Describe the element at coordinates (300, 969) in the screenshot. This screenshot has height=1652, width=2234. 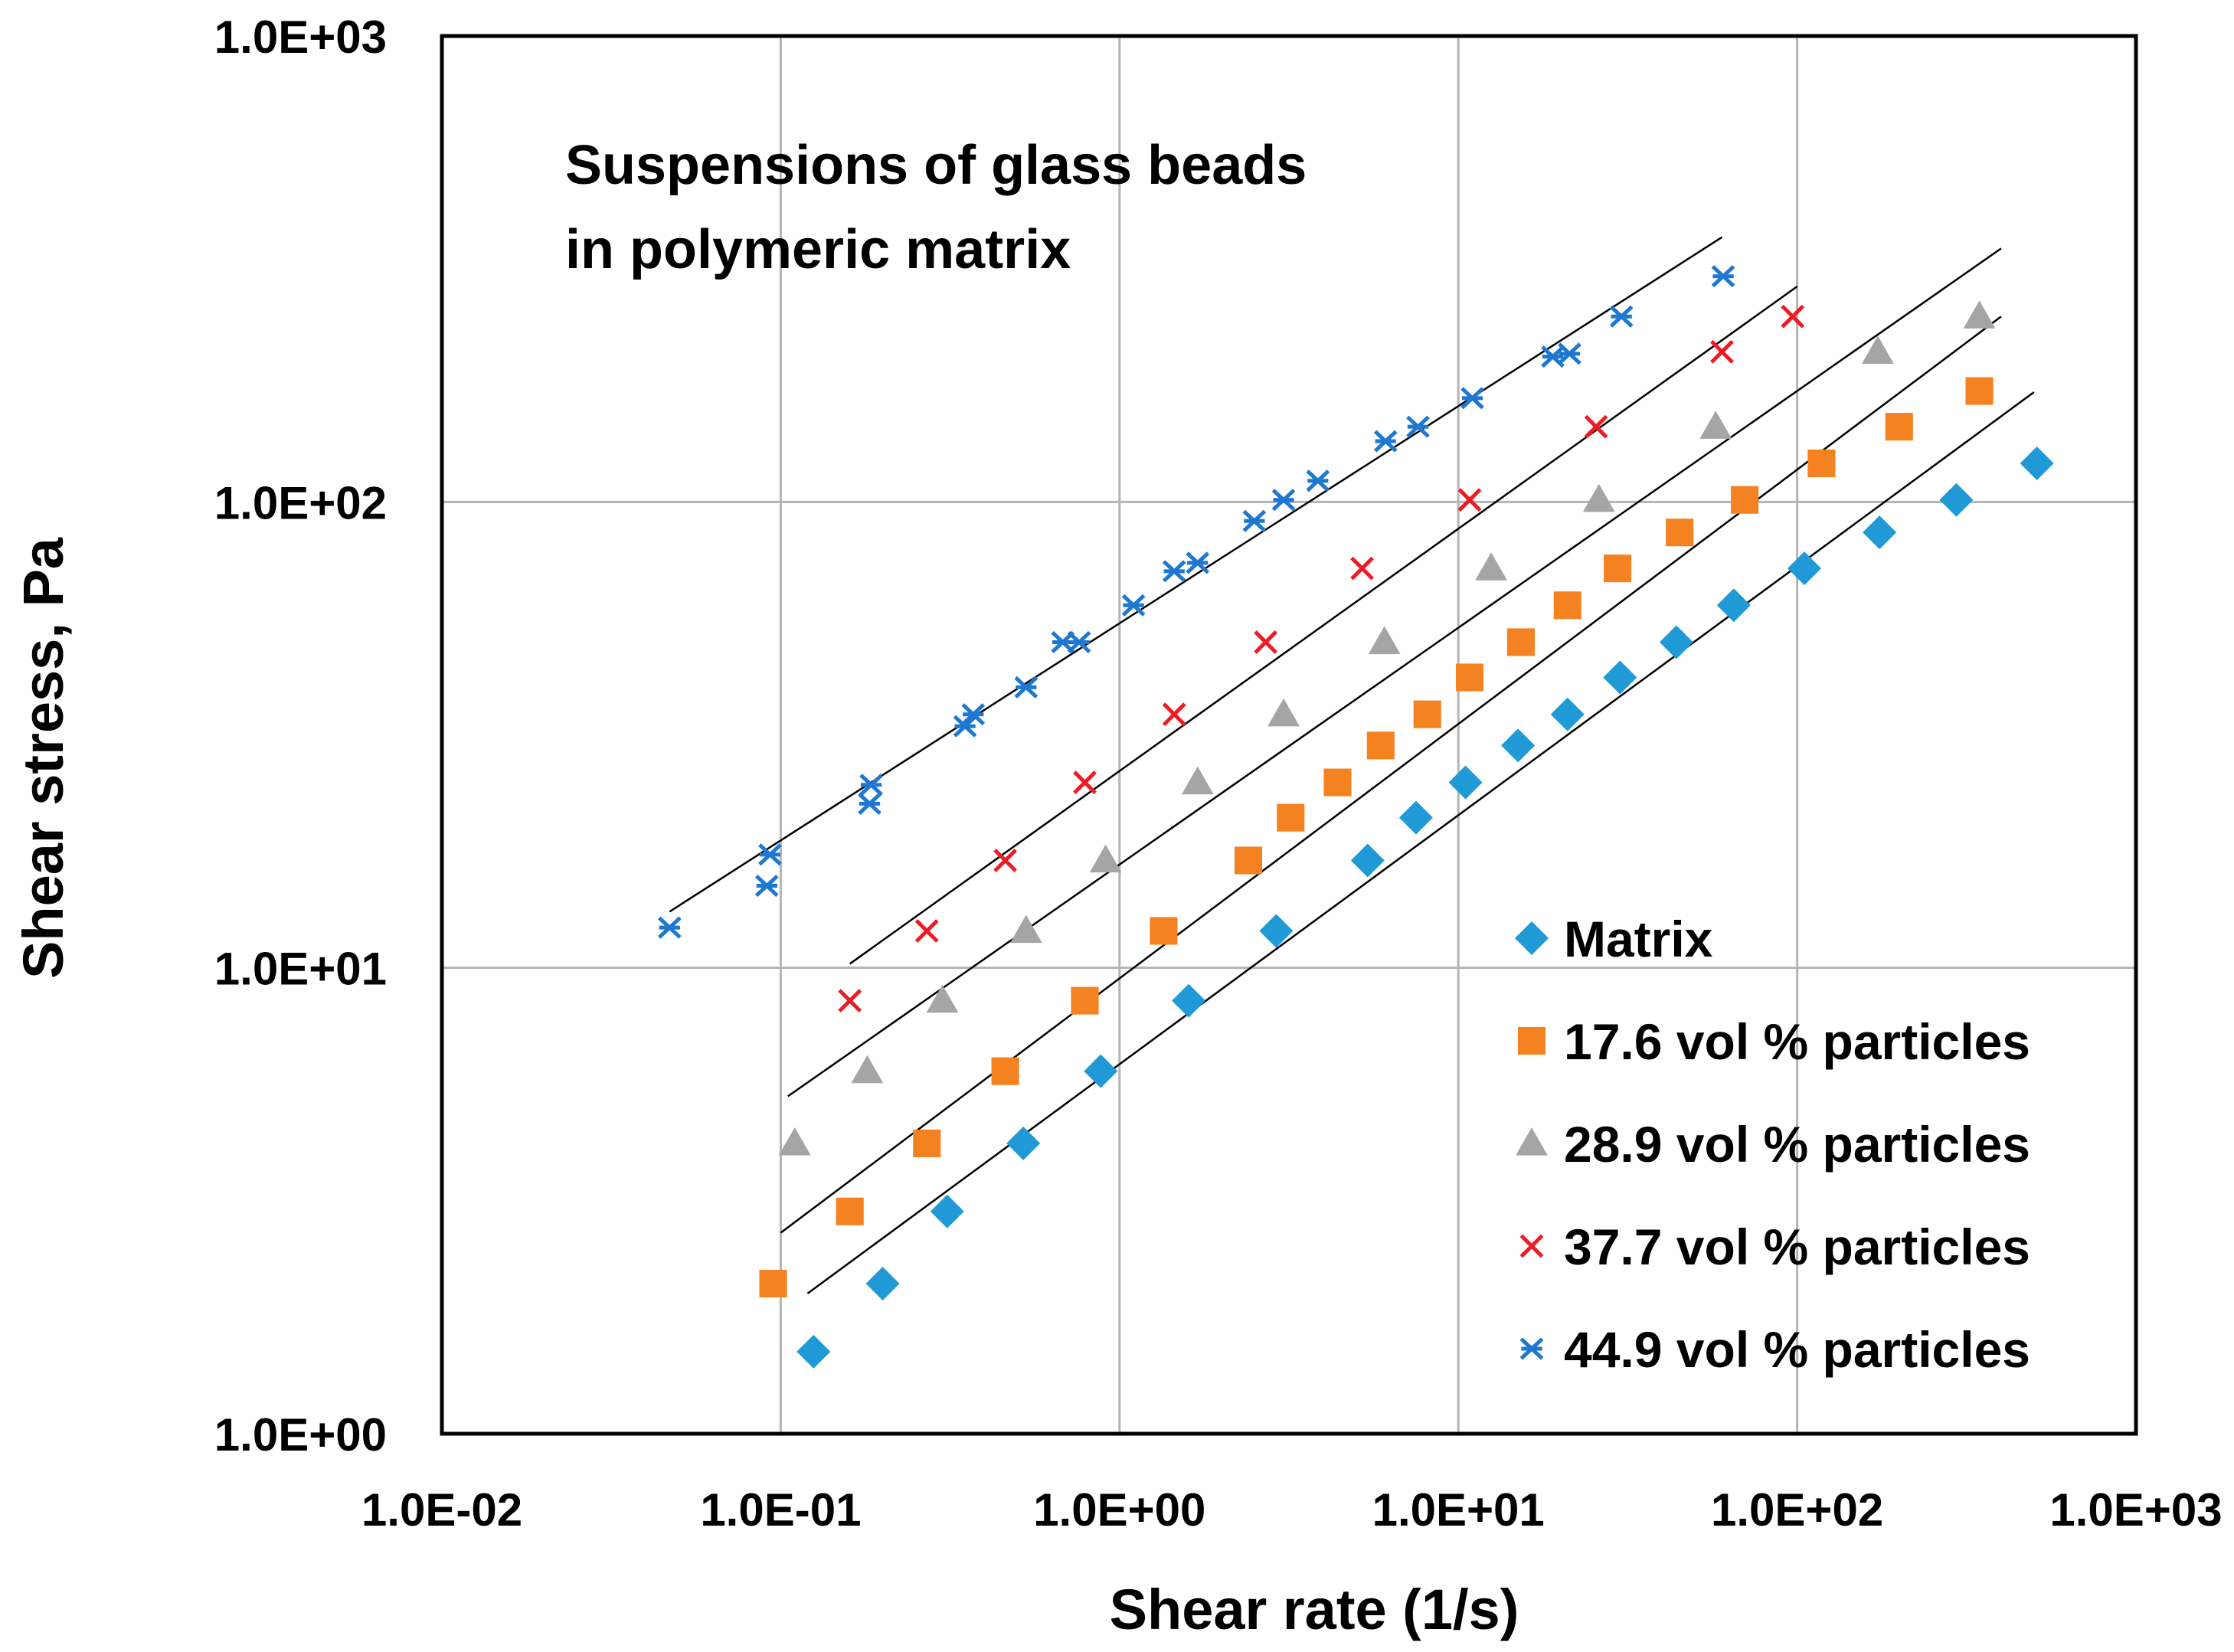
I see `y-tick-label-1: 1.0E+01` at that location.